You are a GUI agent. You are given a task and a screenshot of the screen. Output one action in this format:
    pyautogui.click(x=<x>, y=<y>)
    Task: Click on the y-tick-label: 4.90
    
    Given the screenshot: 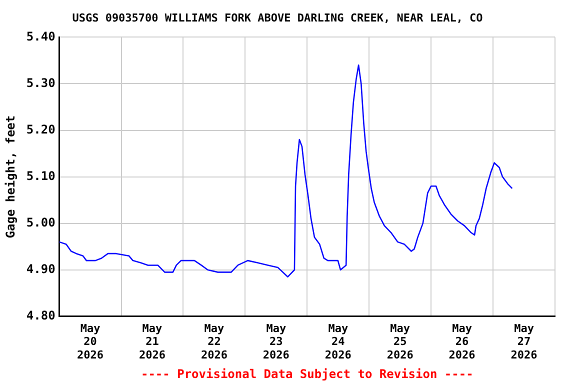 What is the action you would take?
    pyautogui.click(x=41, y=269)
    